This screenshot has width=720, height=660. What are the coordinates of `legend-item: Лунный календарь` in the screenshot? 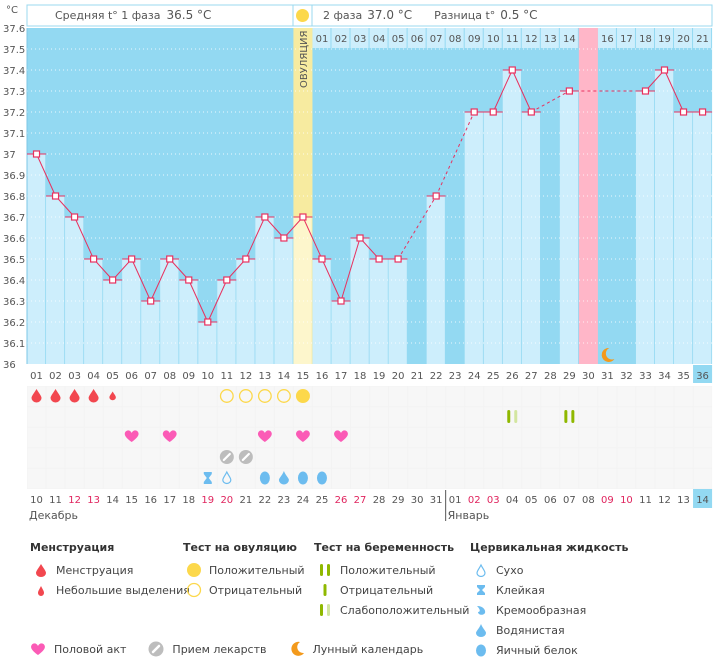 It's located at (356, 649).